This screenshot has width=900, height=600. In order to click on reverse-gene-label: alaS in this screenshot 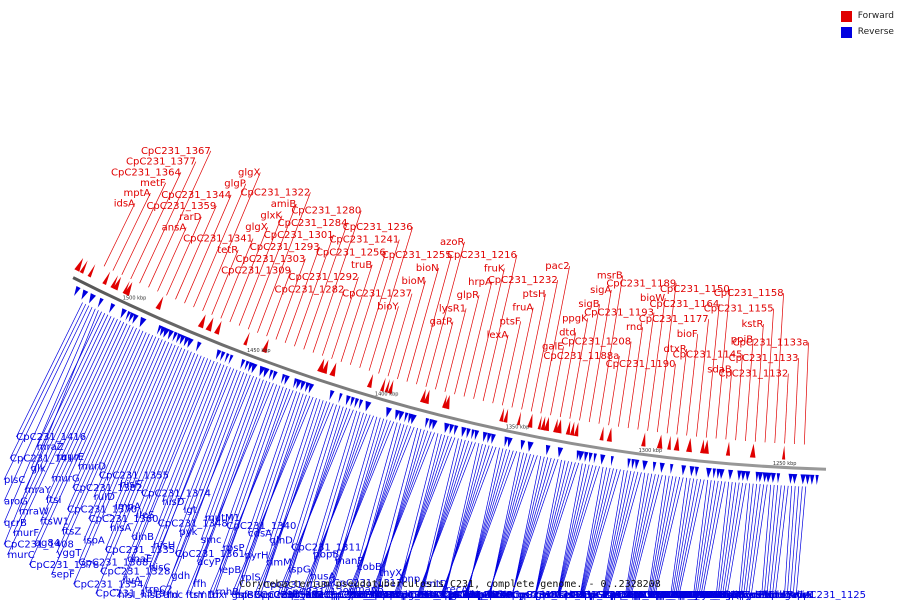, I will do `click(591, 595)`.